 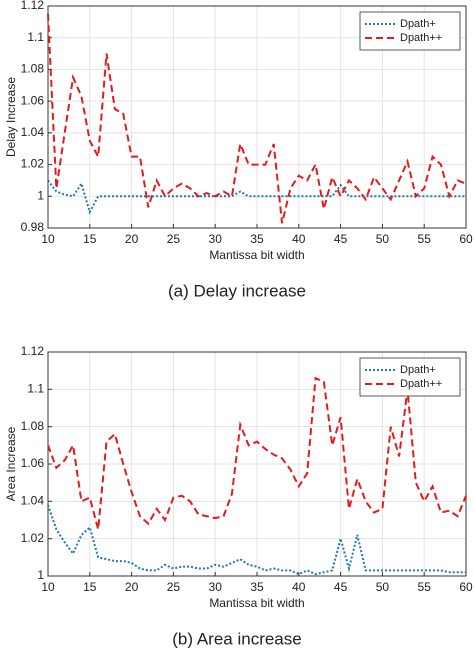 I want to click on y-axis-label: Delay Increase, so click(x=11, y=117).